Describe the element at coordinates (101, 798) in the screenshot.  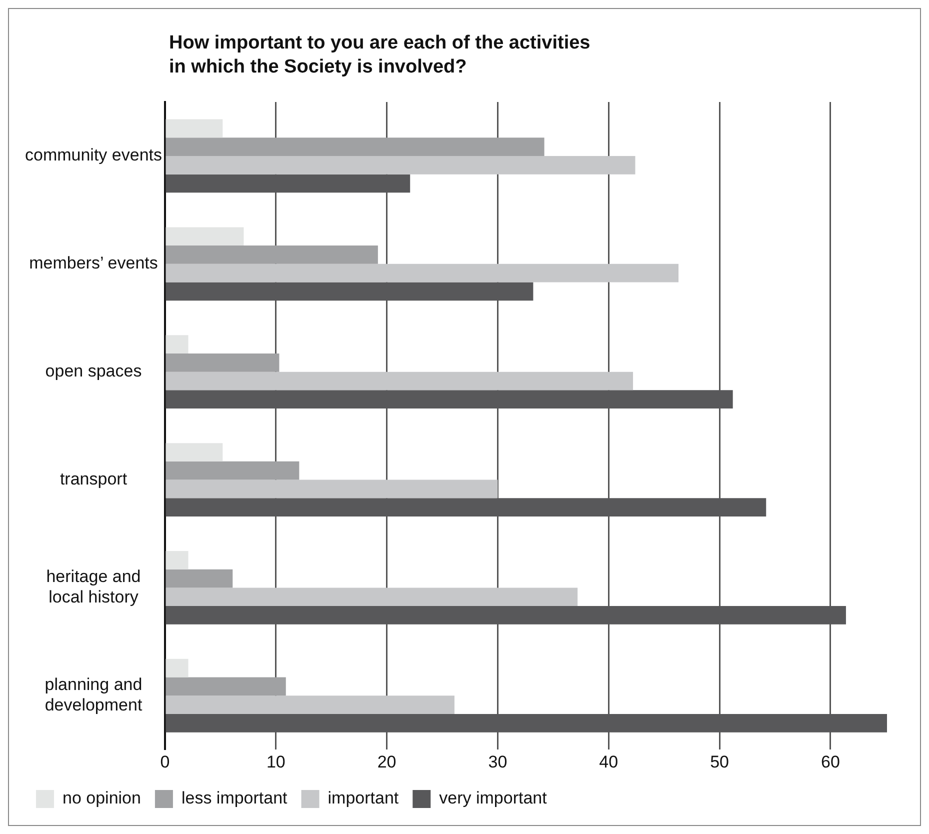
I see `legend-label: no opinion` at that location.